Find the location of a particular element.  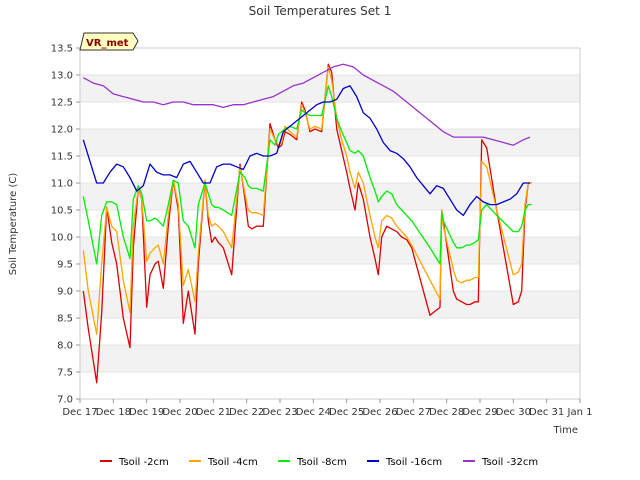

x-axis-title: Time is located at coordinates (565, 430).